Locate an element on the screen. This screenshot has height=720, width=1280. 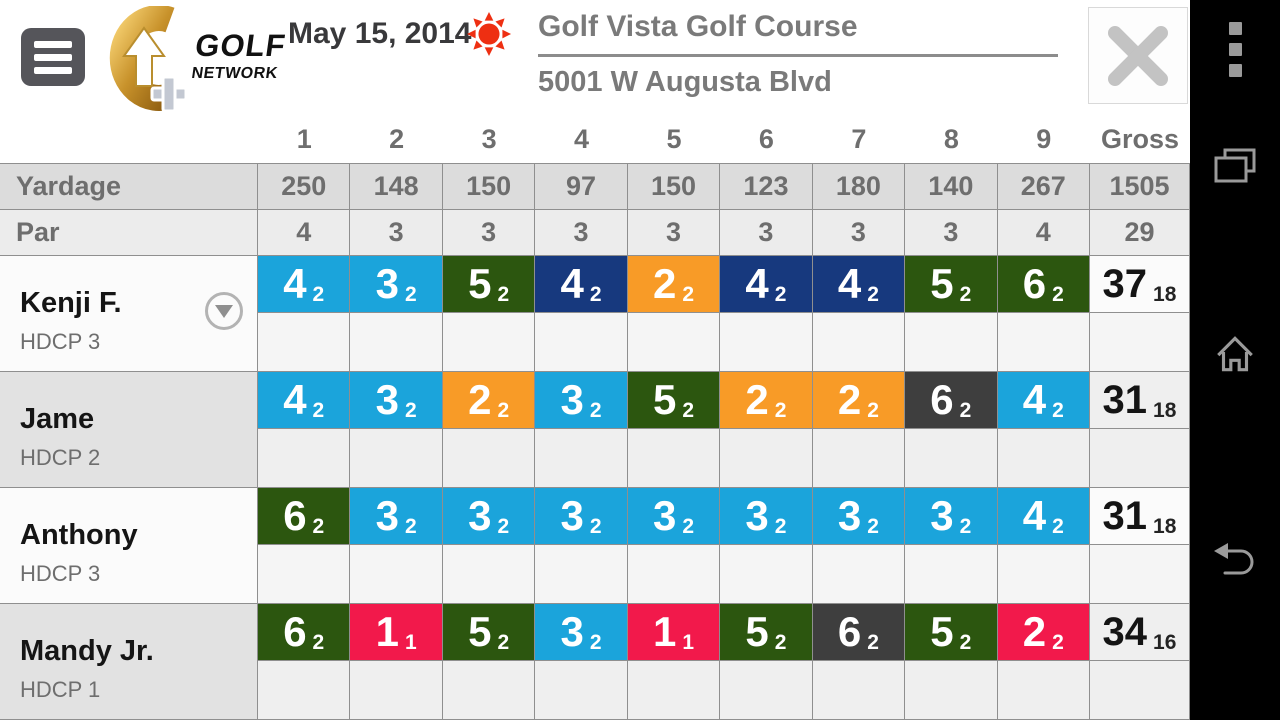
hole-header-gross: Gross is located at coordinates (1139, 139).